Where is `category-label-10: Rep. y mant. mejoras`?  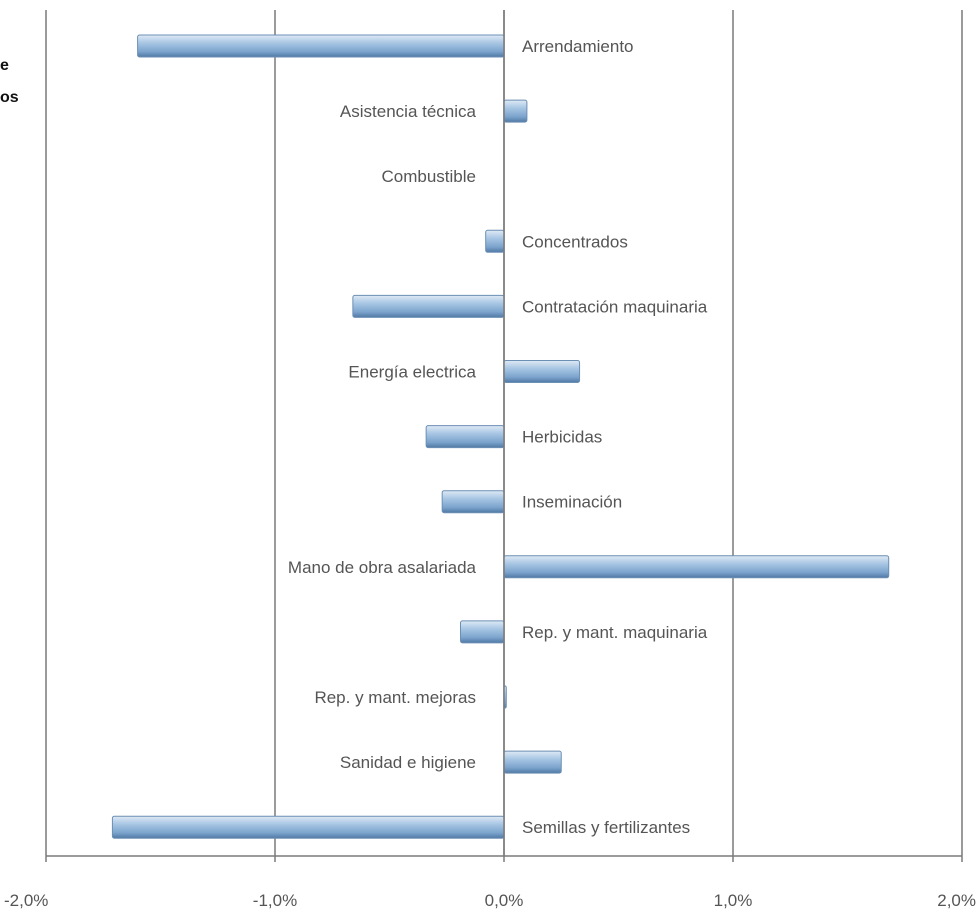
category-label-10: Rep. y mant. mejoras is located at coordinates (395, 697).